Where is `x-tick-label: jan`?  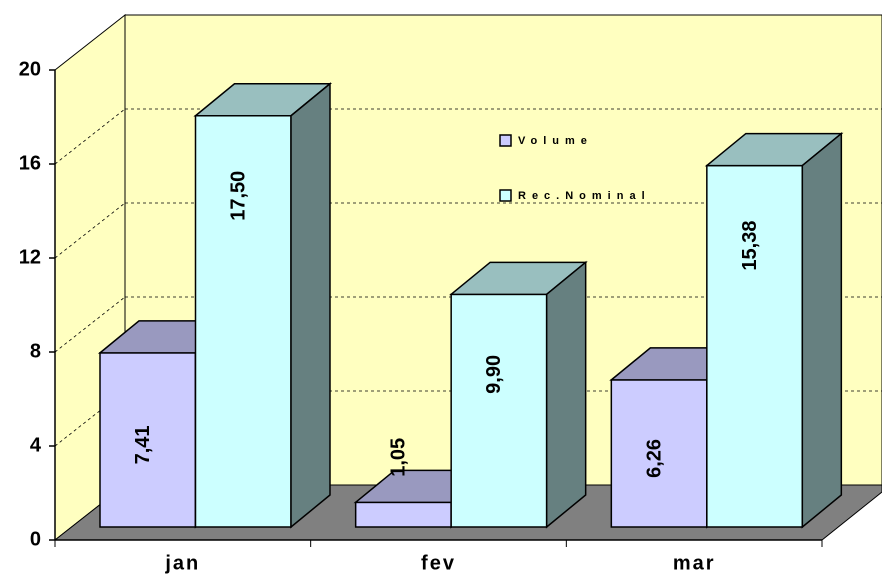 x-tick-label: jan is located at coordinates (182, 563).